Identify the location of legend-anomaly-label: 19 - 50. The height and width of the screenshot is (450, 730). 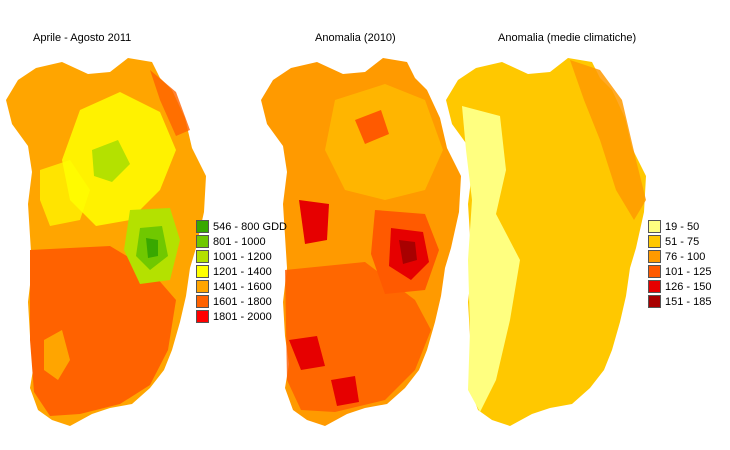
(682, 226).